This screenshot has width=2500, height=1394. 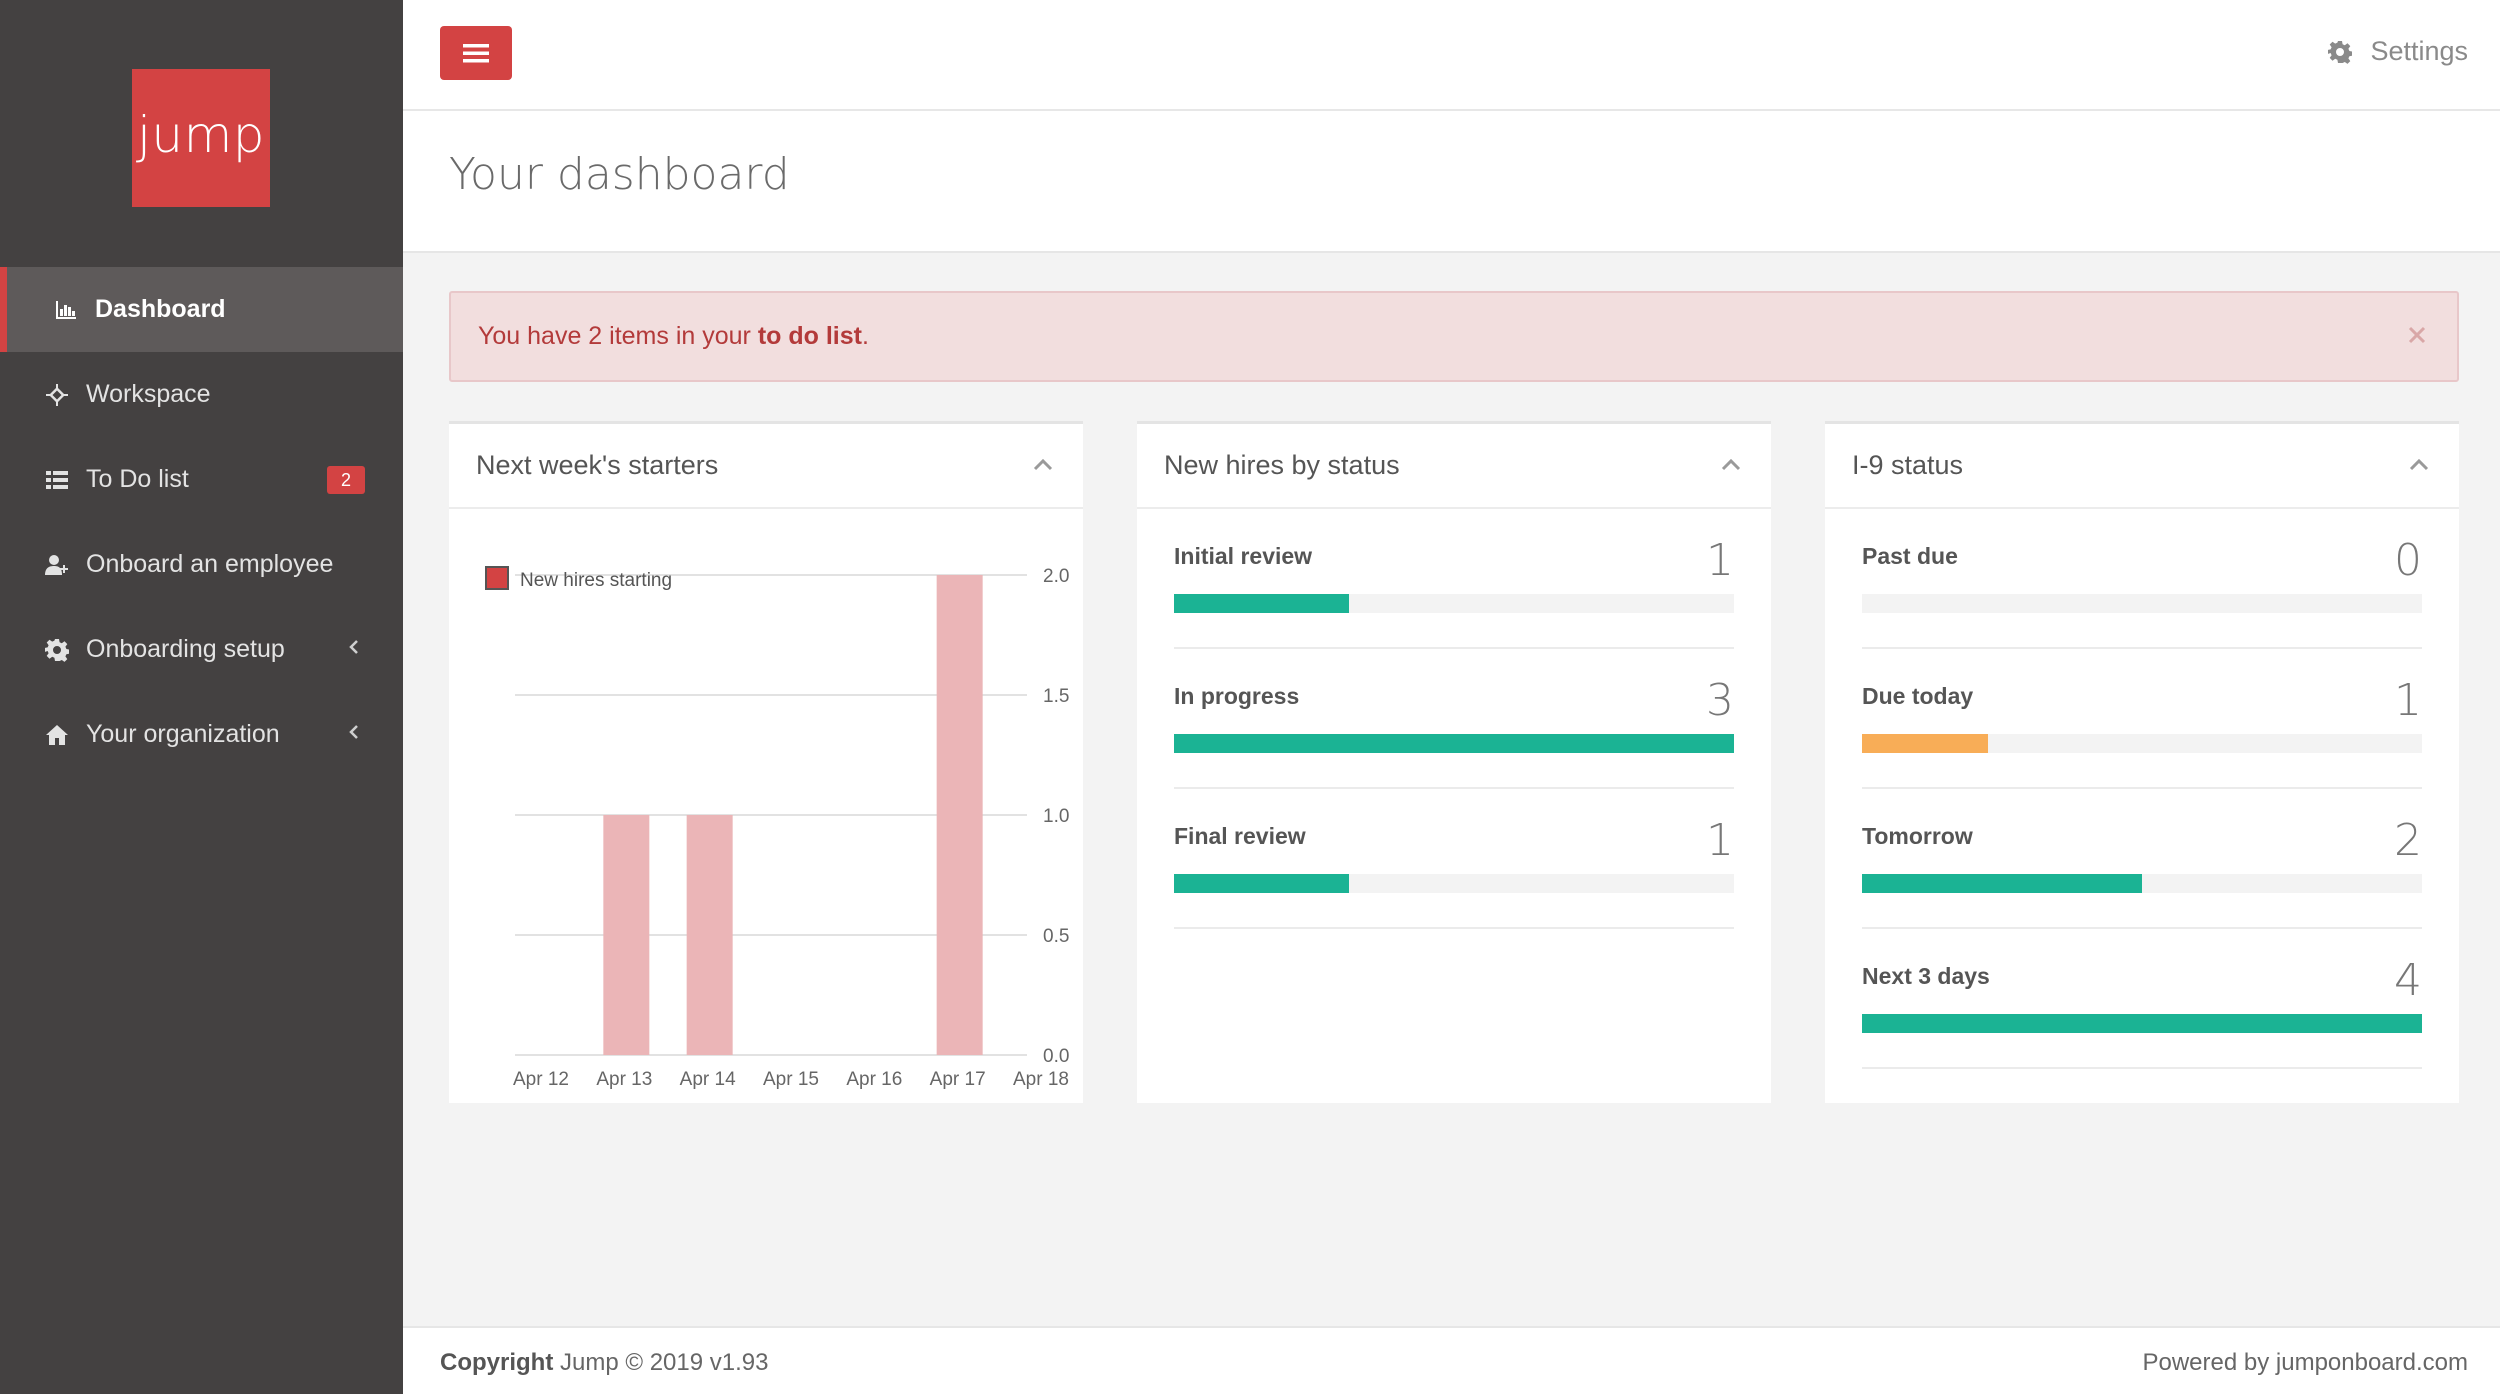 What do you see at coordinates (865, 336) in the screenshot?
I see `alert-suffix: .` at bounding box center [865, 336].